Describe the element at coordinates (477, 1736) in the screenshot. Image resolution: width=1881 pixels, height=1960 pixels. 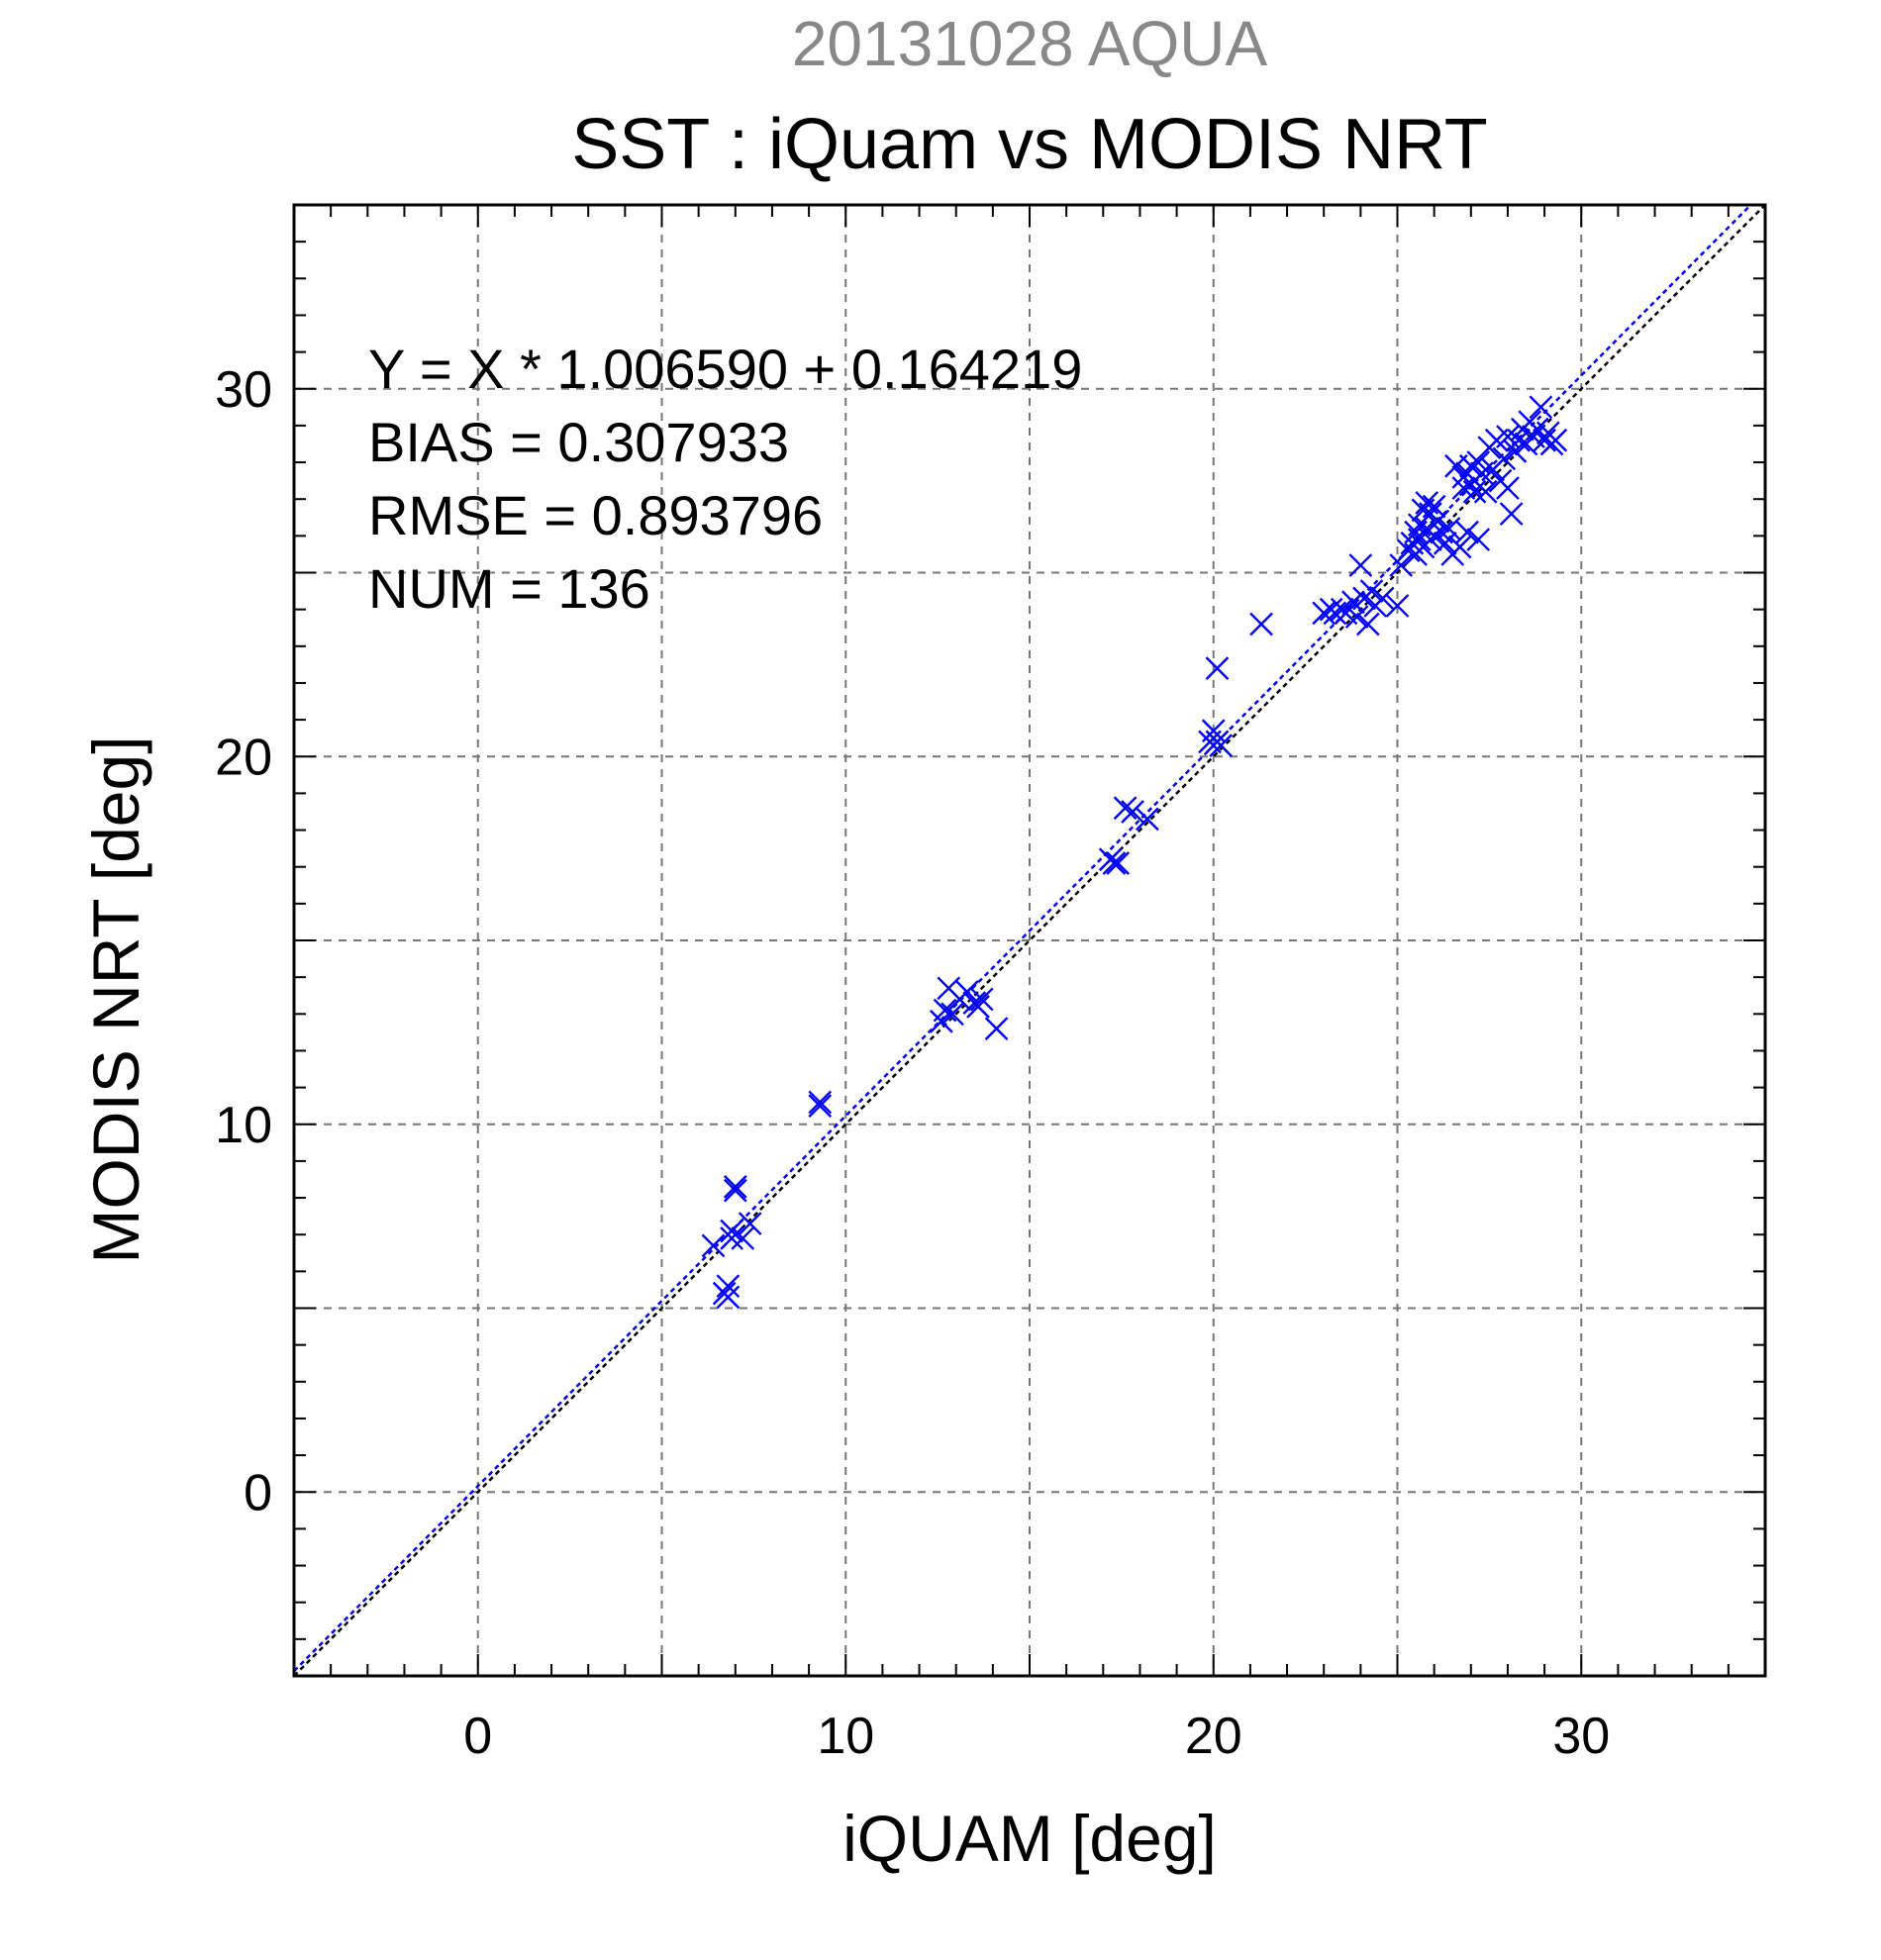
I see `x-tick-label: 0` at that location.